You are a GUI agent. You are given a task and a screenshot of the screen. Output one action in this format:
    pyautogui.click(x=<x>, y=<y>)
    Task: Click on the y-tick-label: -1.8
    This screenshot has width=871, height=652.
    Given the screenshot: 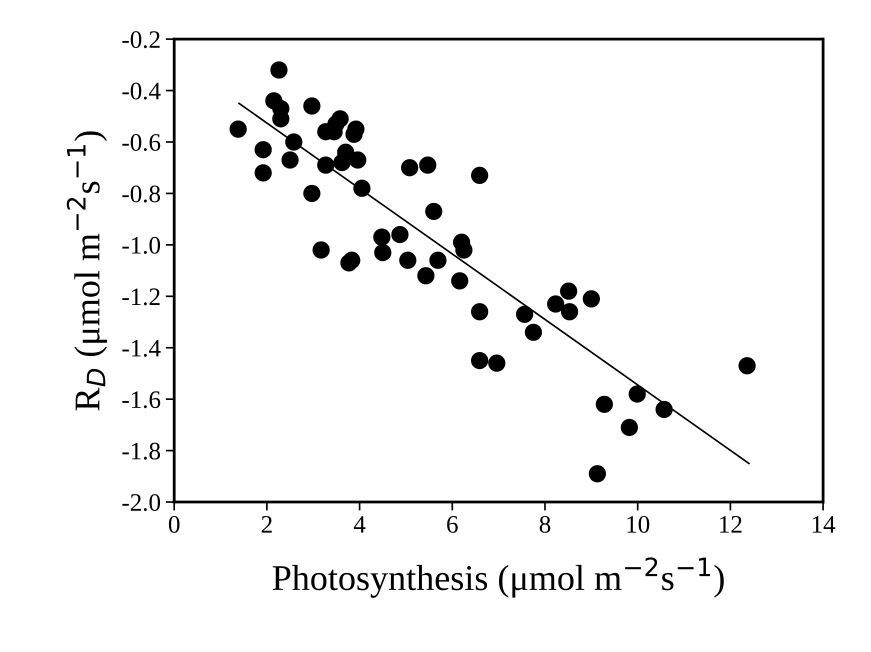 What is the action you would take?
    pyautogui.click(x=141, y=451)
    